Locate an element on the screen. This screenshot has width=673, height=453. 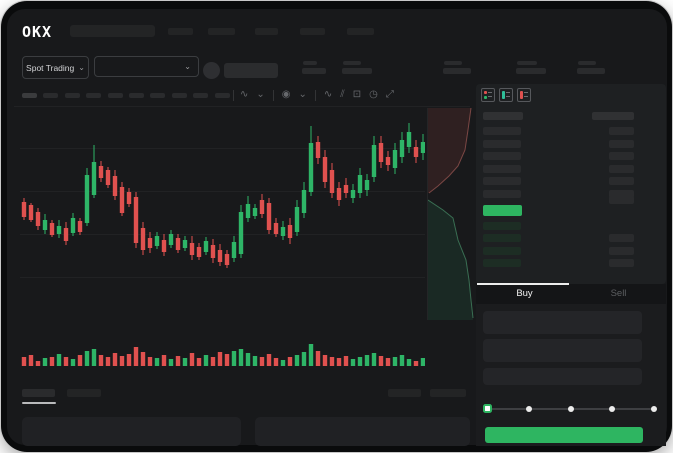
orders-panel-skeleton is located at coordinates (131, 431).